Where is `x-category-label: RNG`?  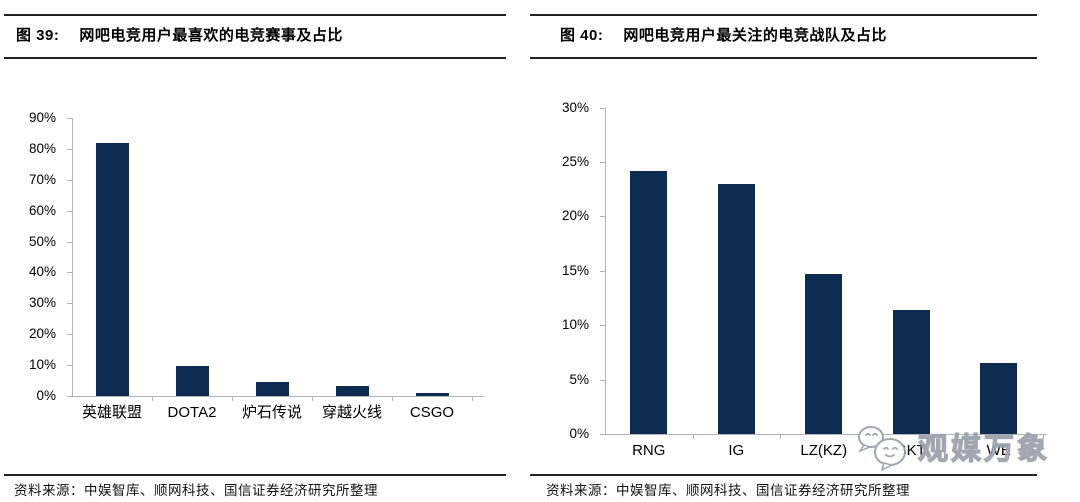 x-category-label: RNG is located at coordinates (649, 450).